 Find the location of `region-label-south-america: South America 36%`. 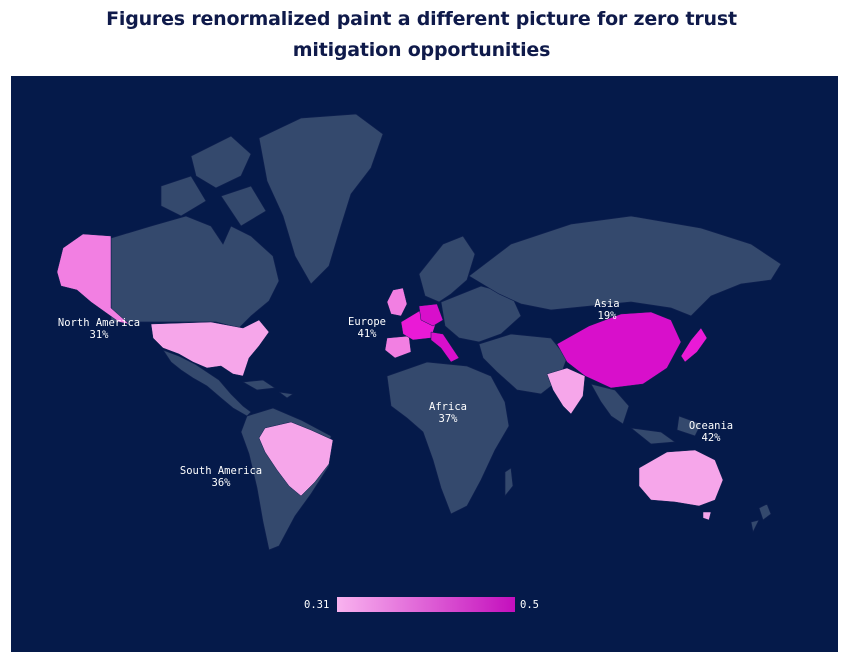

region-label-south-america: South America 36% is located at coordinates (221, 477).